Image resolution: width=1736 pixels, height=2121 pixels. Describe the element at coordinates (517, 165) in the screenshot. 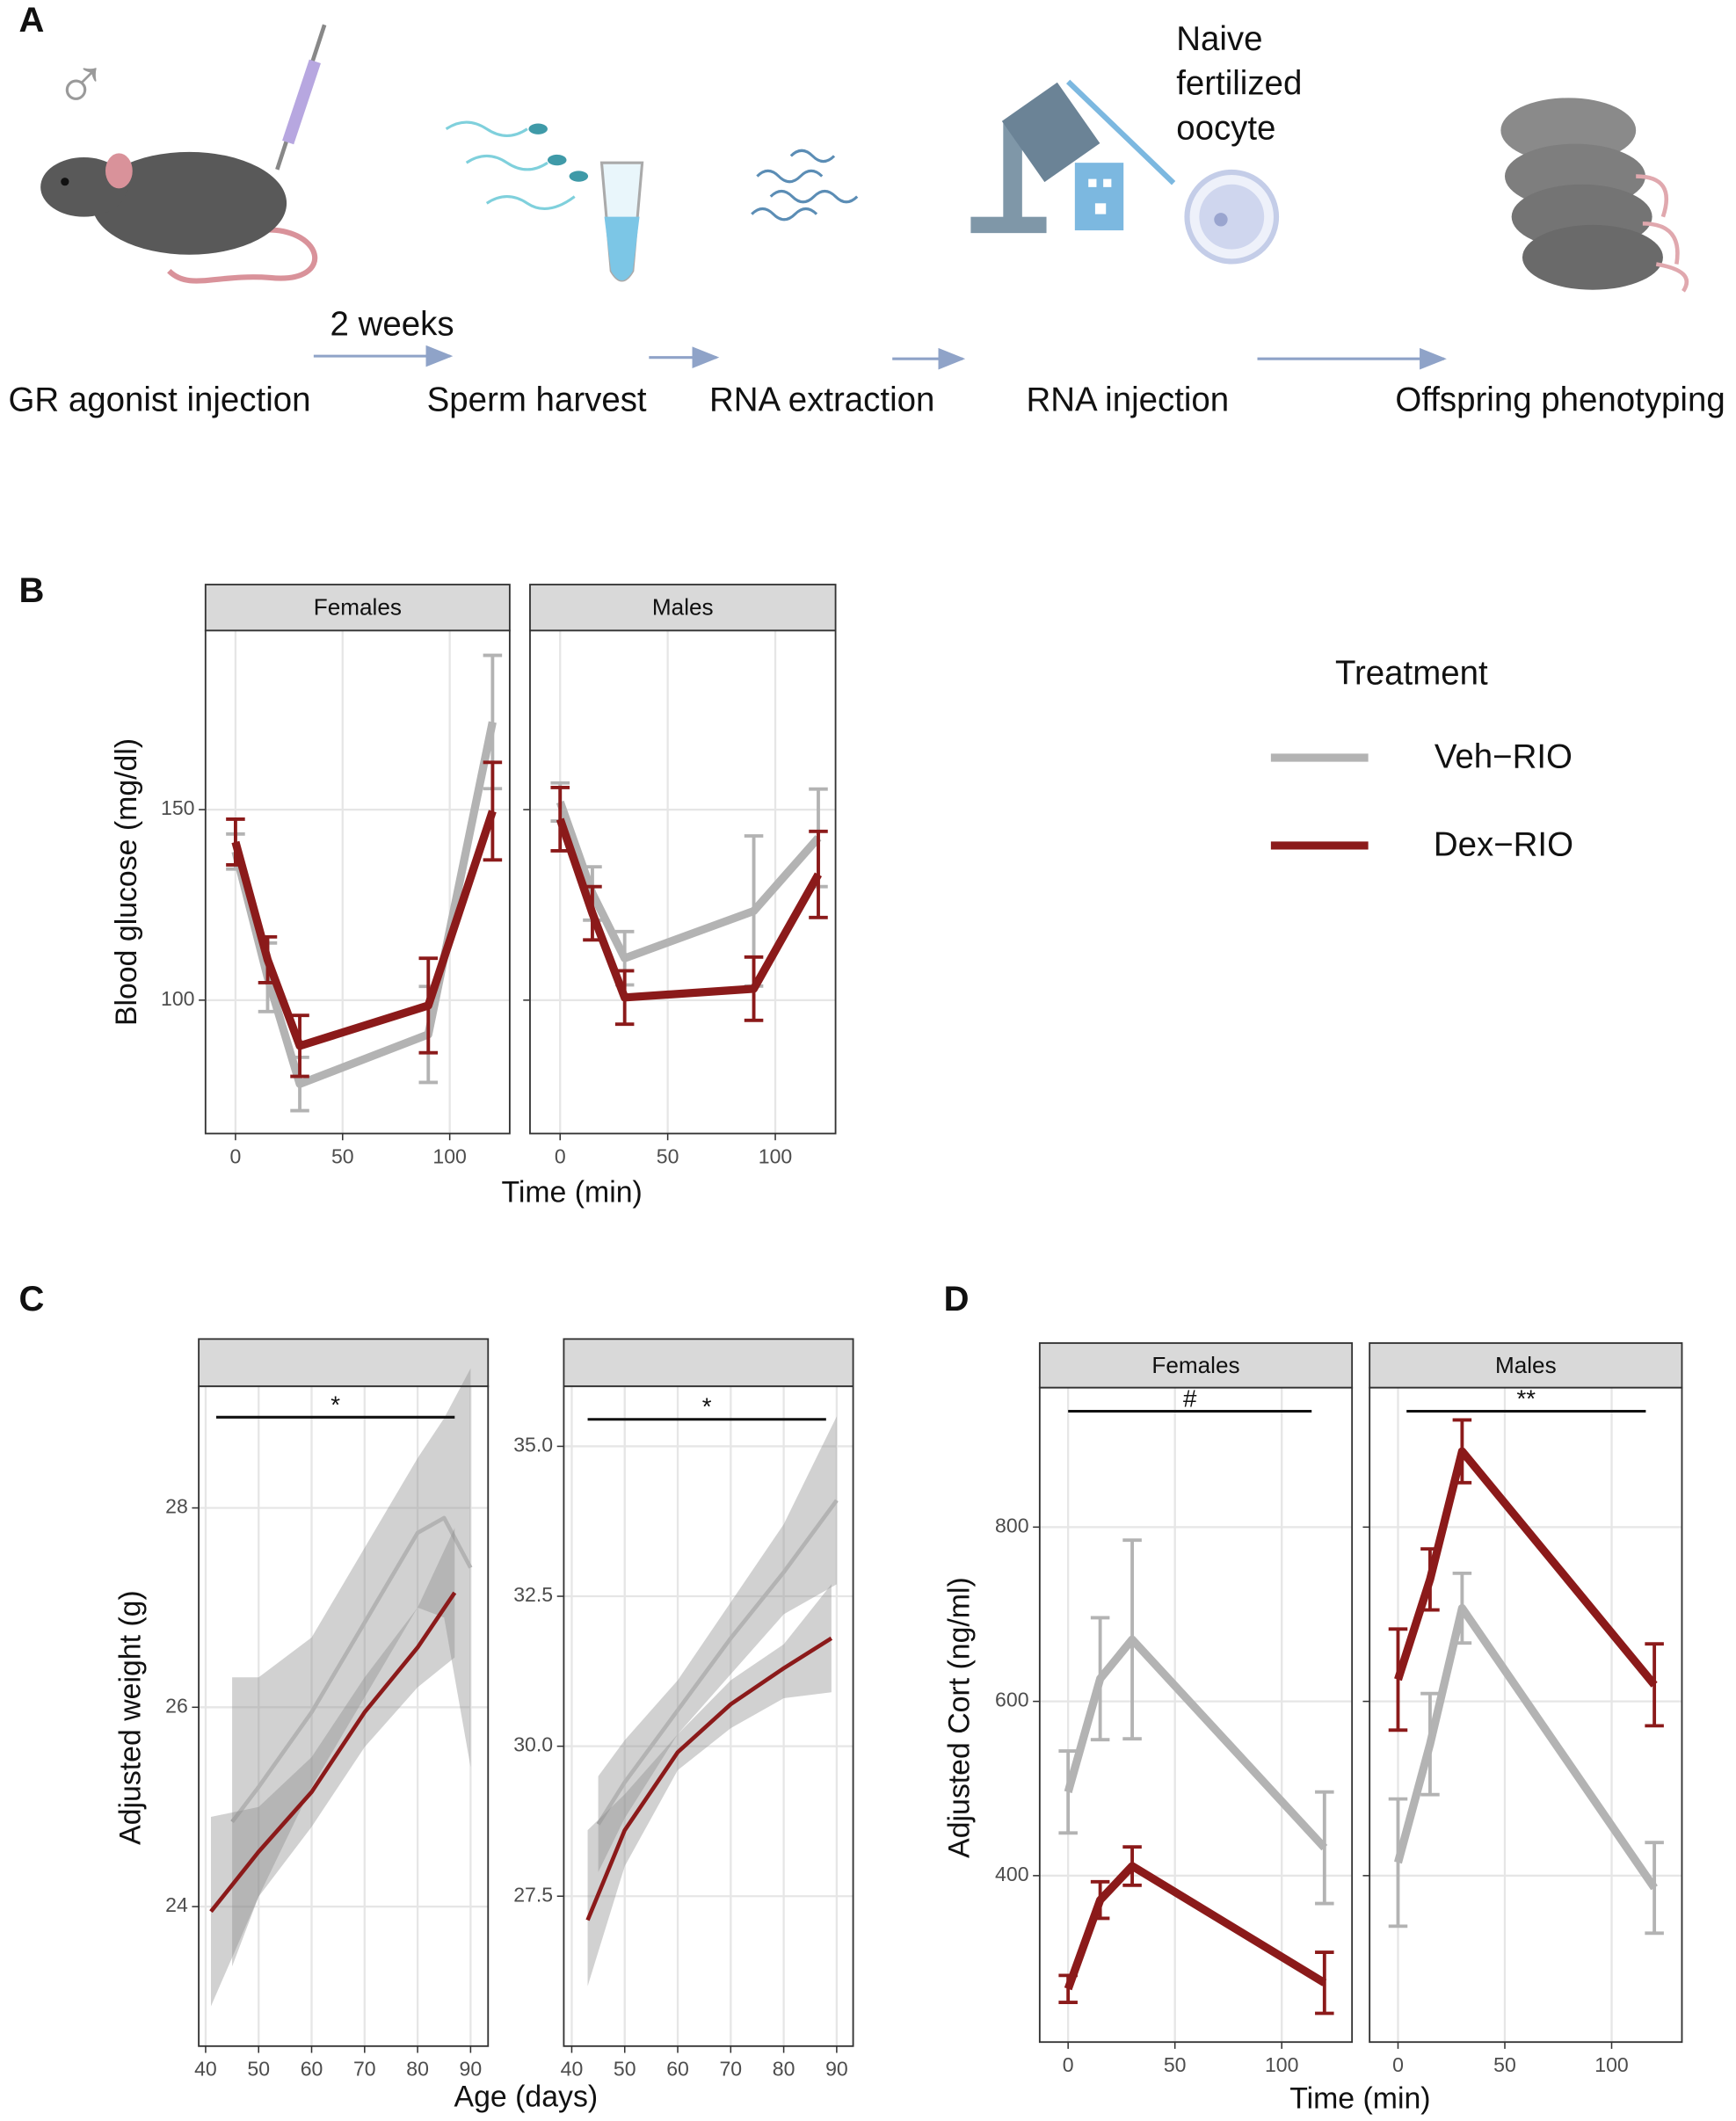

I see `sperm-icon` at that location.